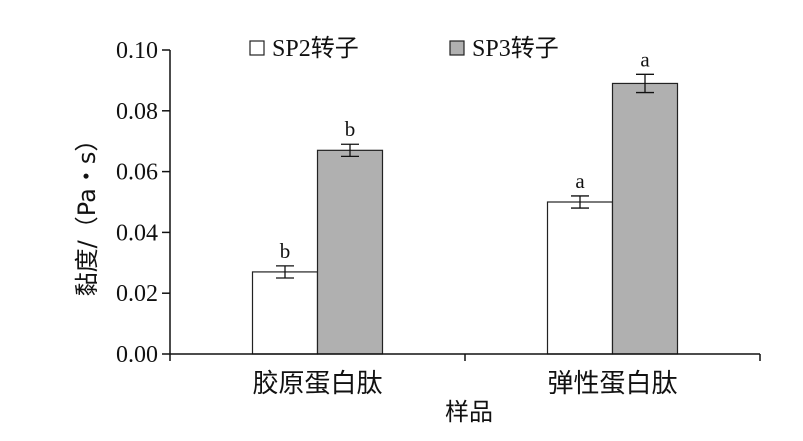  Describe the element at coordinates (137, 355) in the screenshot. I see `y-tick-label: 0.00` at that location.